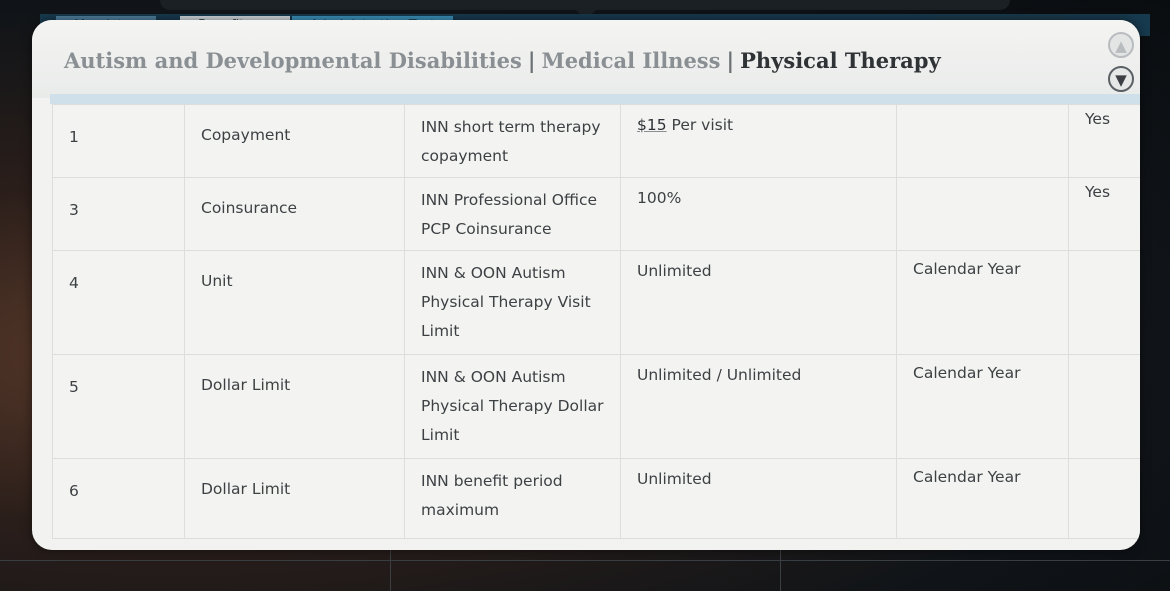 This screenshot has width=1170, height=591. I want to click on row-number: 4, so click(118, 302).